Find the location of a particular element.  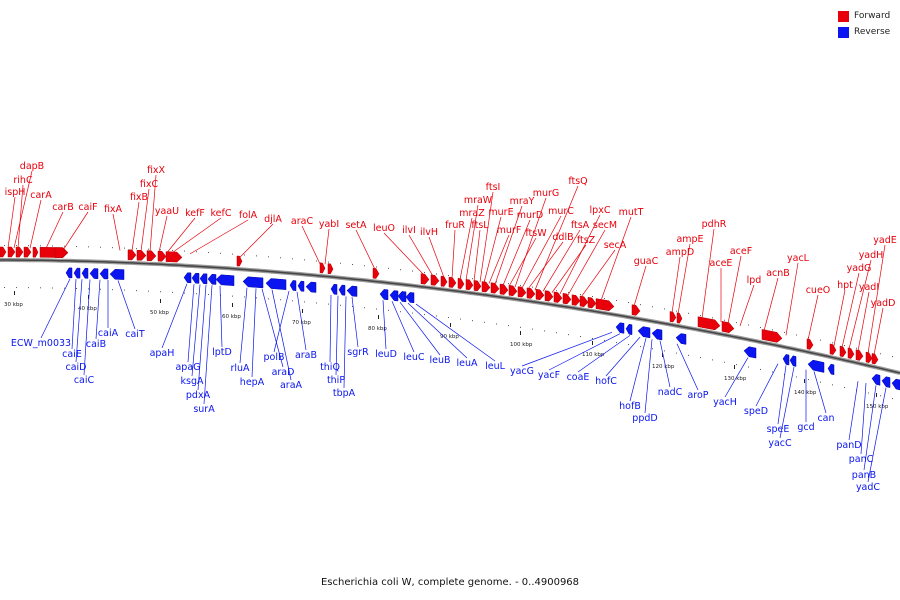

forward-gene-label: secM is located at coordinates (605, 225).